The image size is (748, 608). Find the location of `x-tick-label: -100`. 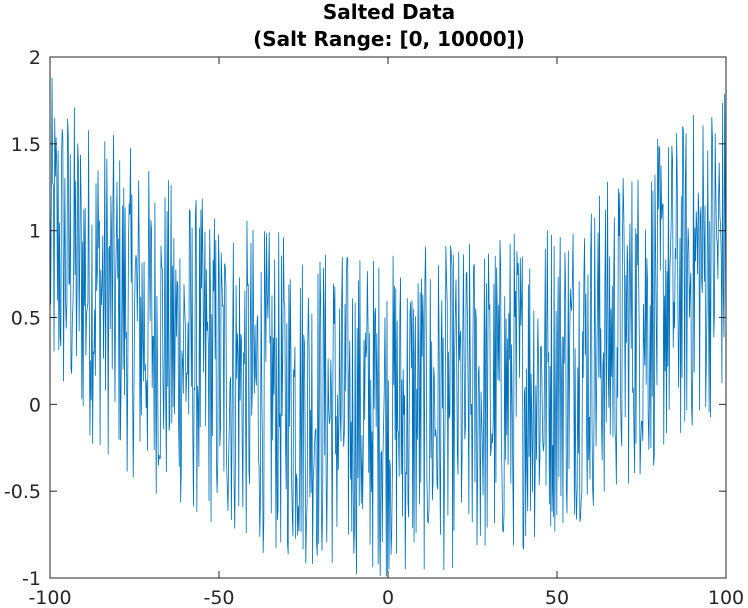

x-tick-label: -100 is located at coordinates (49, 597).